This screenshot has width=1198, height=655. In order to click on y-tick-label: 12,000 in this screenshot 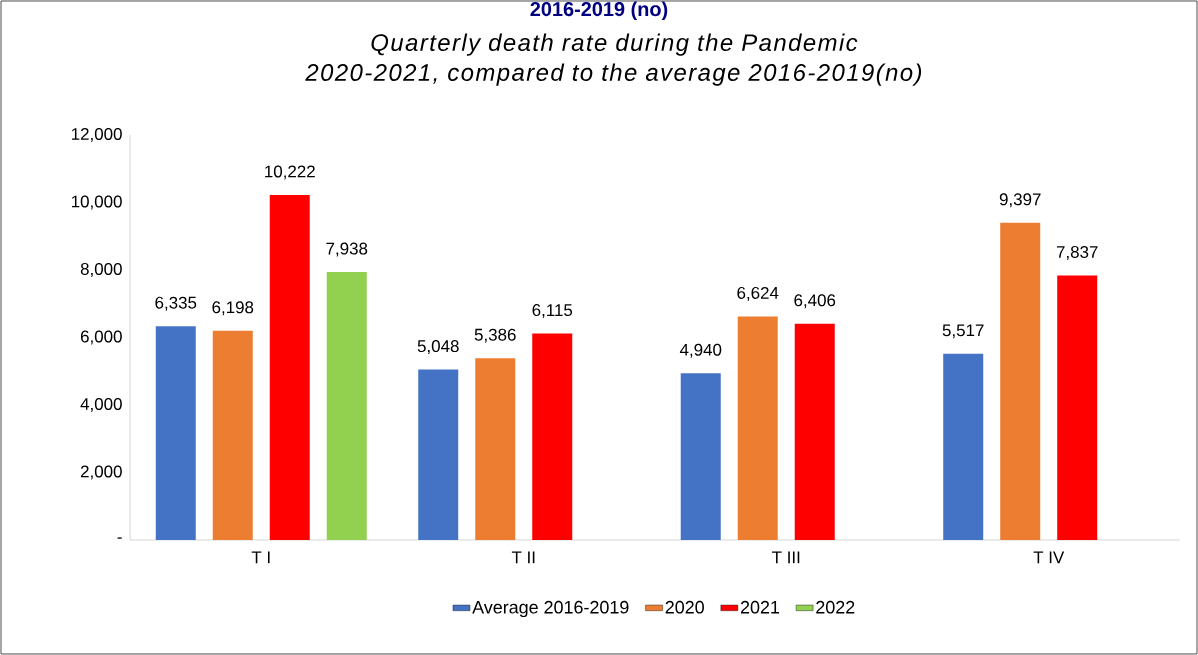, I will do `click(96, 134)`.